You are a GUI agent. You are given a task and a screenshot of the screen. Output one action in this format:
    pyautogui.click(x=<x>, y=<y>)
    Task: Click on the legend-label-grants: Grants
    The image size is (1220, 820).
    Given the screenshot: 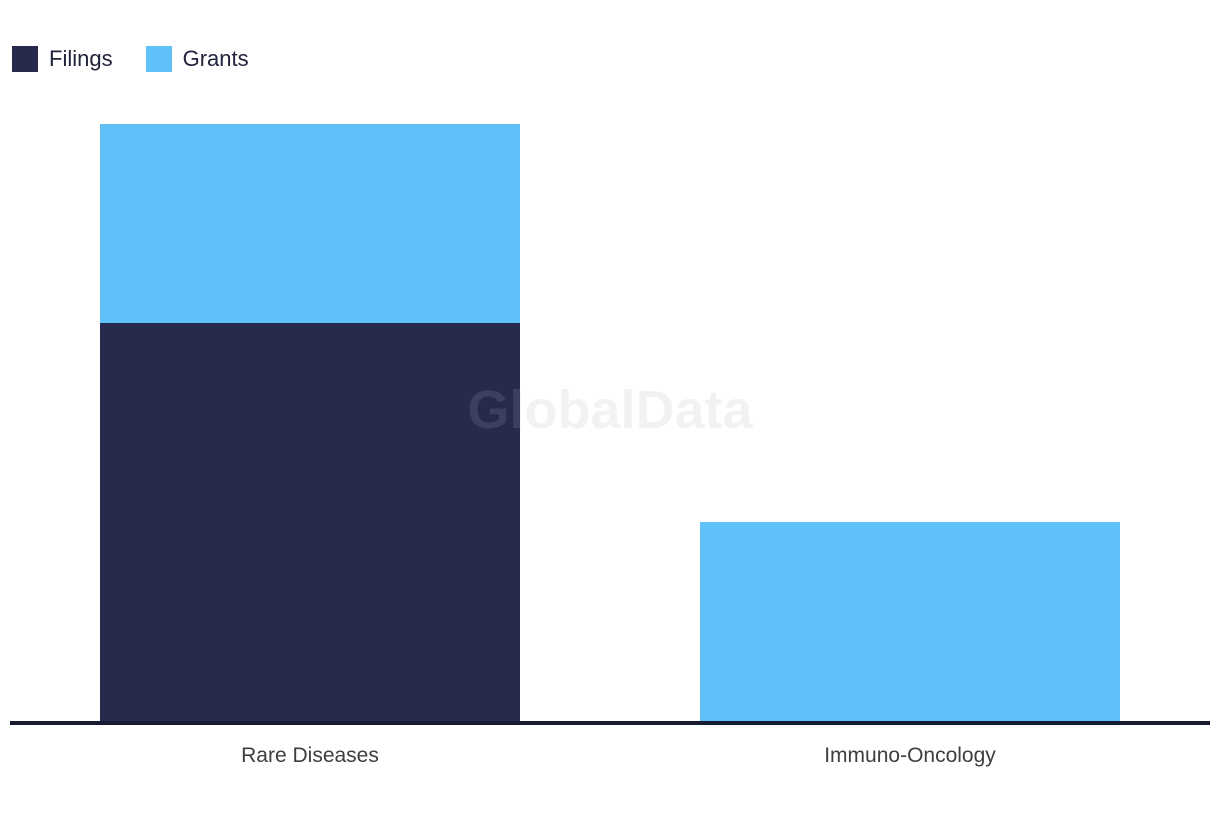 What is the action you would take?
    pyautogui.click(x=215, y=58)
    